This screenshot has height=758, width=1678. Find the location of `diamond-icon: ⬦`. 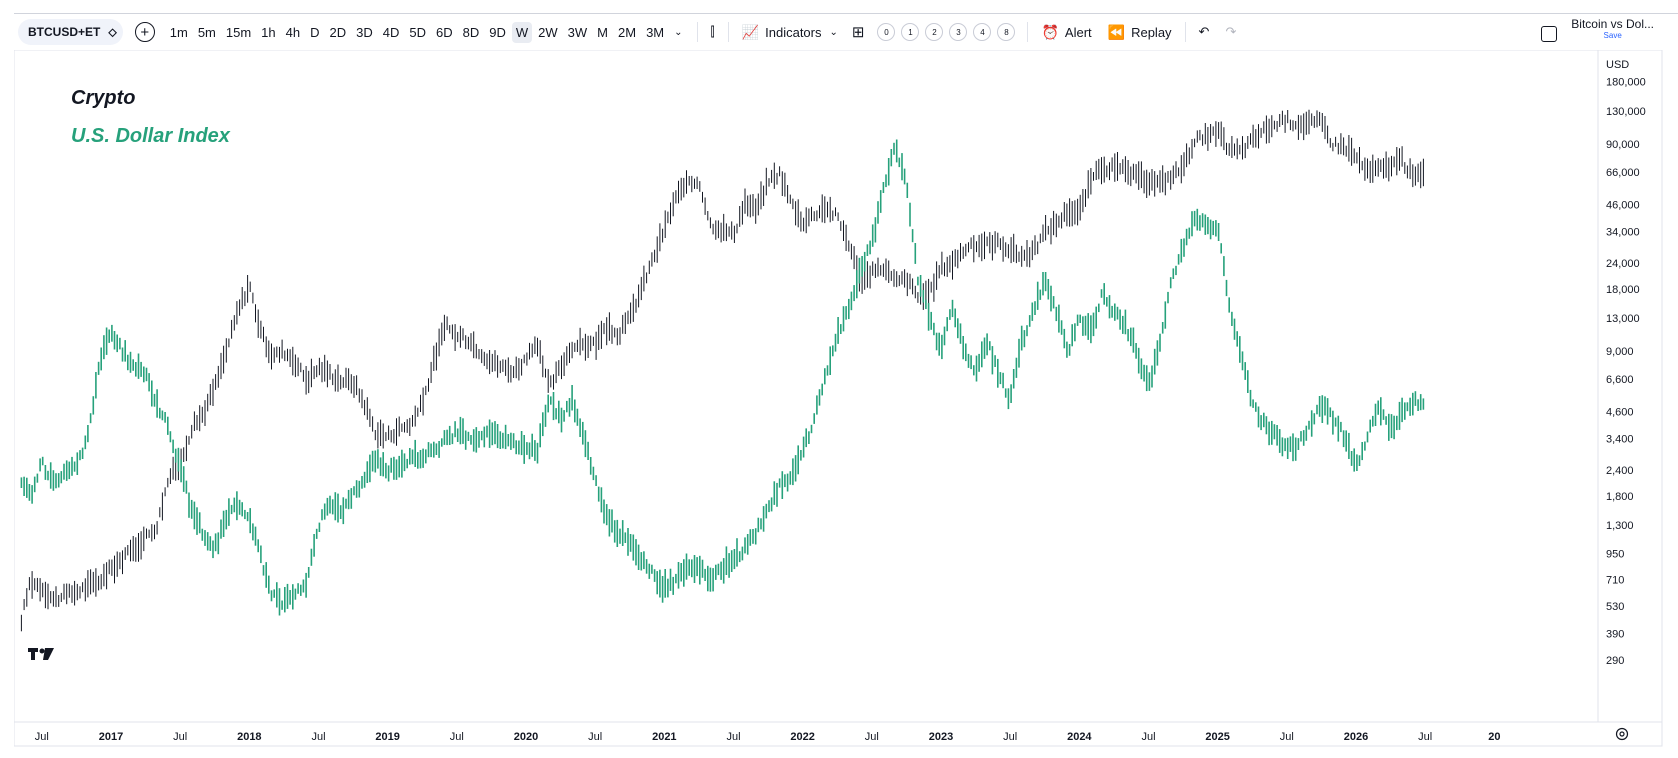

diamond-icon: ⬦ is located at coordinates (112, 31).